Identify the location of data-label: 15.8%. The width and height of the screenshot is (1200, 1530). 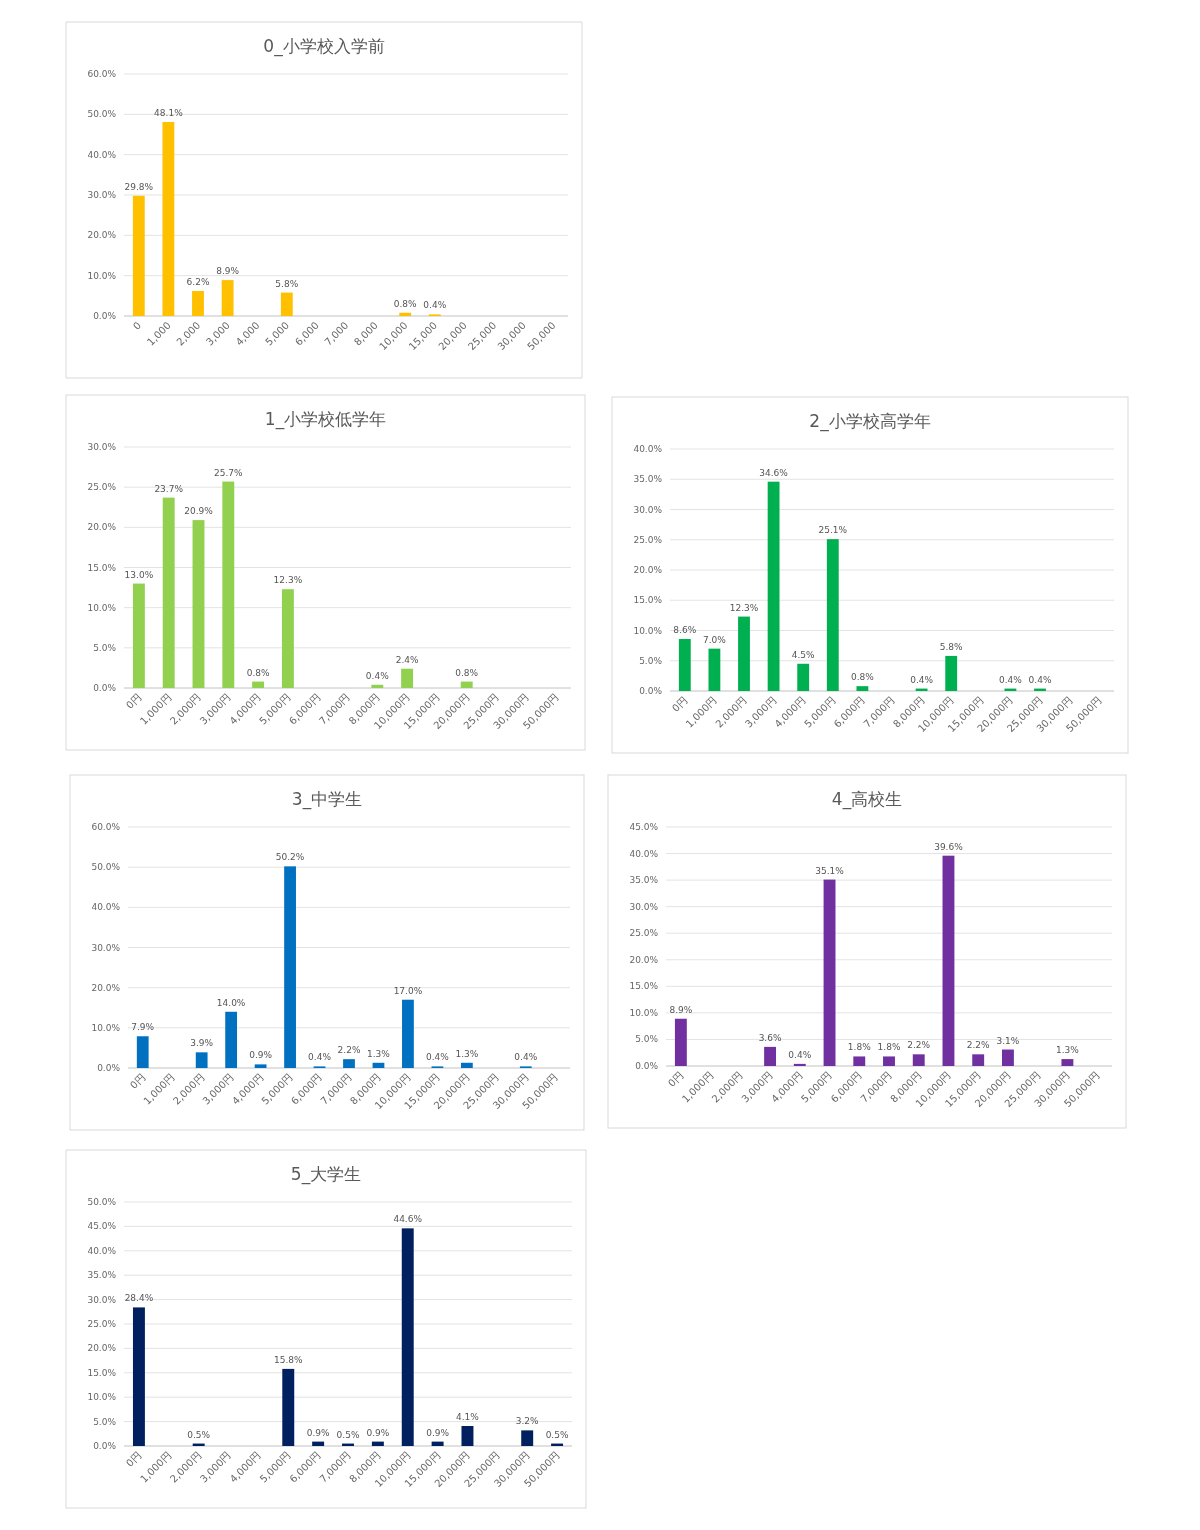
(288, 1359).